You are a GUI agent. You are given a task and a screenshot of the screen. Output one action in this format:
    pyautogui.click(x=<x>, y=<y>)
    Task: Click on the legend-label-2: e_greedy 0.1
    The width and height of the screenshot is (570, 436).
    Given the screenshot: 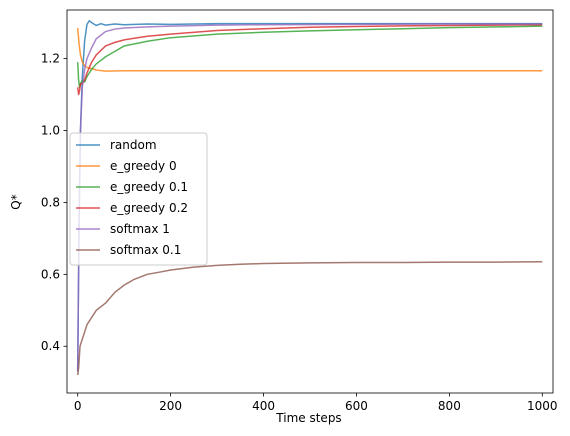 What is the action you would take?
    pyautogui.click(x=149, y=187)
    